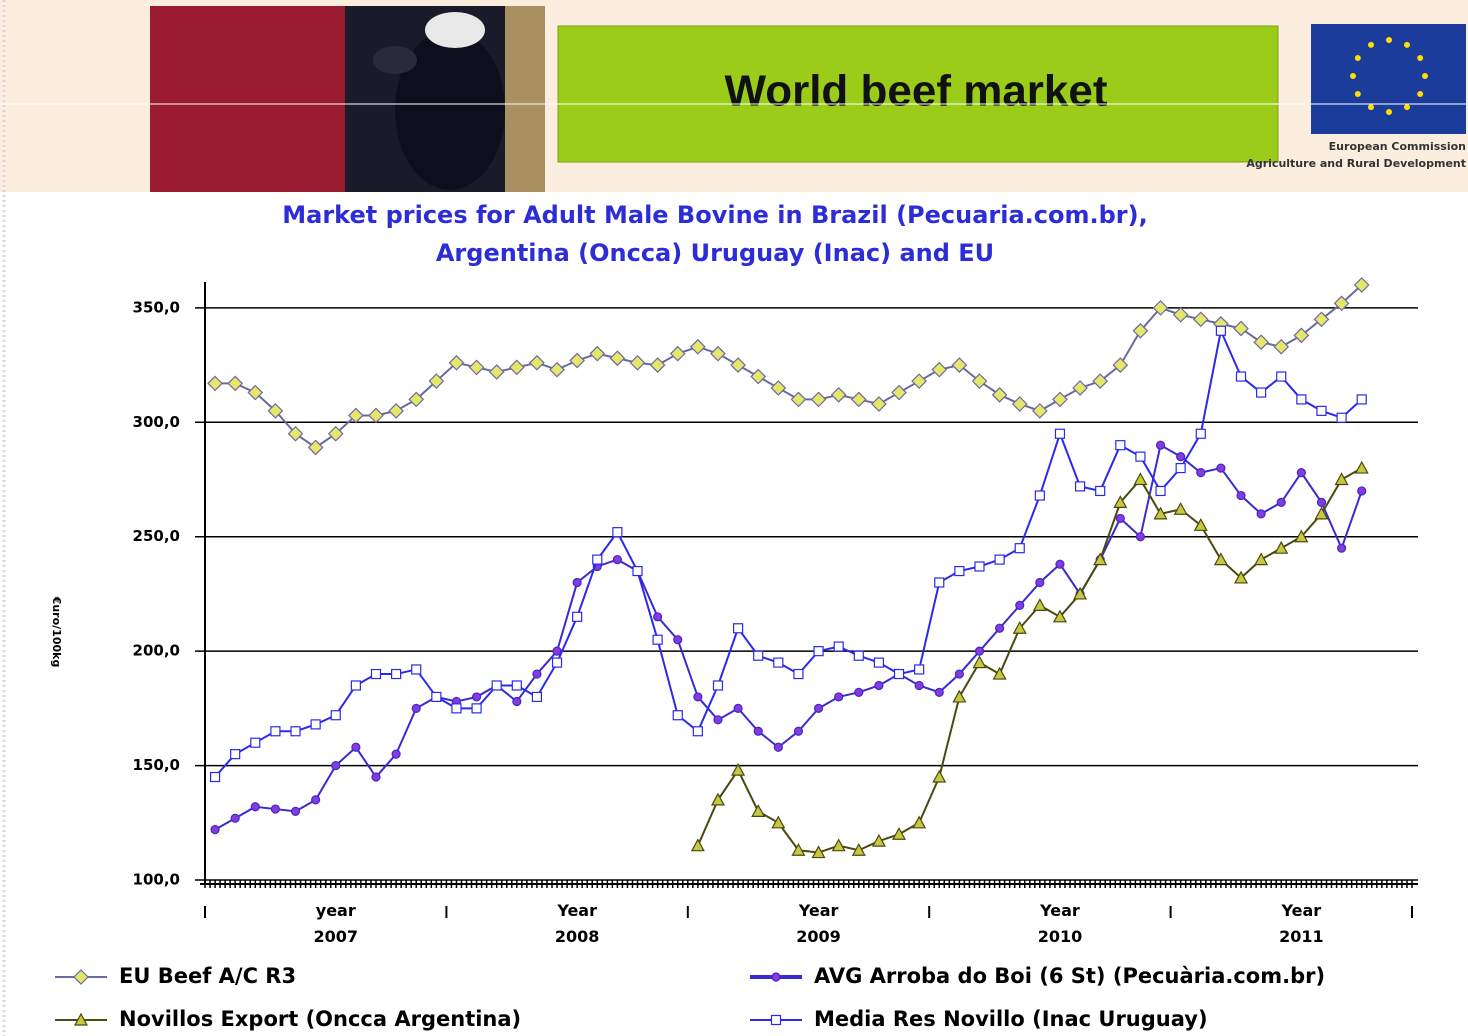 The image size is (1468, 1036). What do you see at coordinates (1397, 146) in the screenshot?
I see `logo-line: European Commission` at bounding box center [1397, 146].